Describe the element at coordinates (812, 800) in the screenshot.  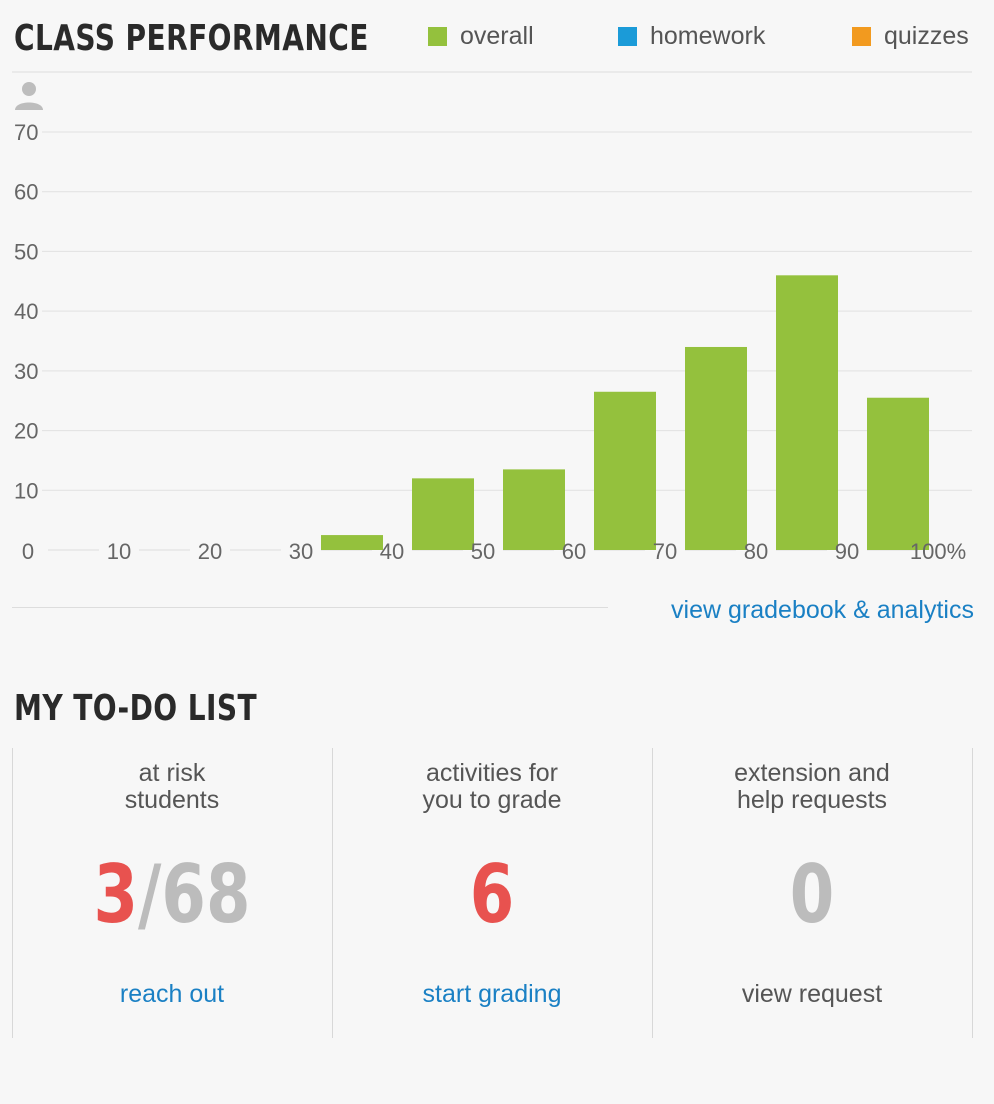
I see `todo-label-line2: help requests` at that location.